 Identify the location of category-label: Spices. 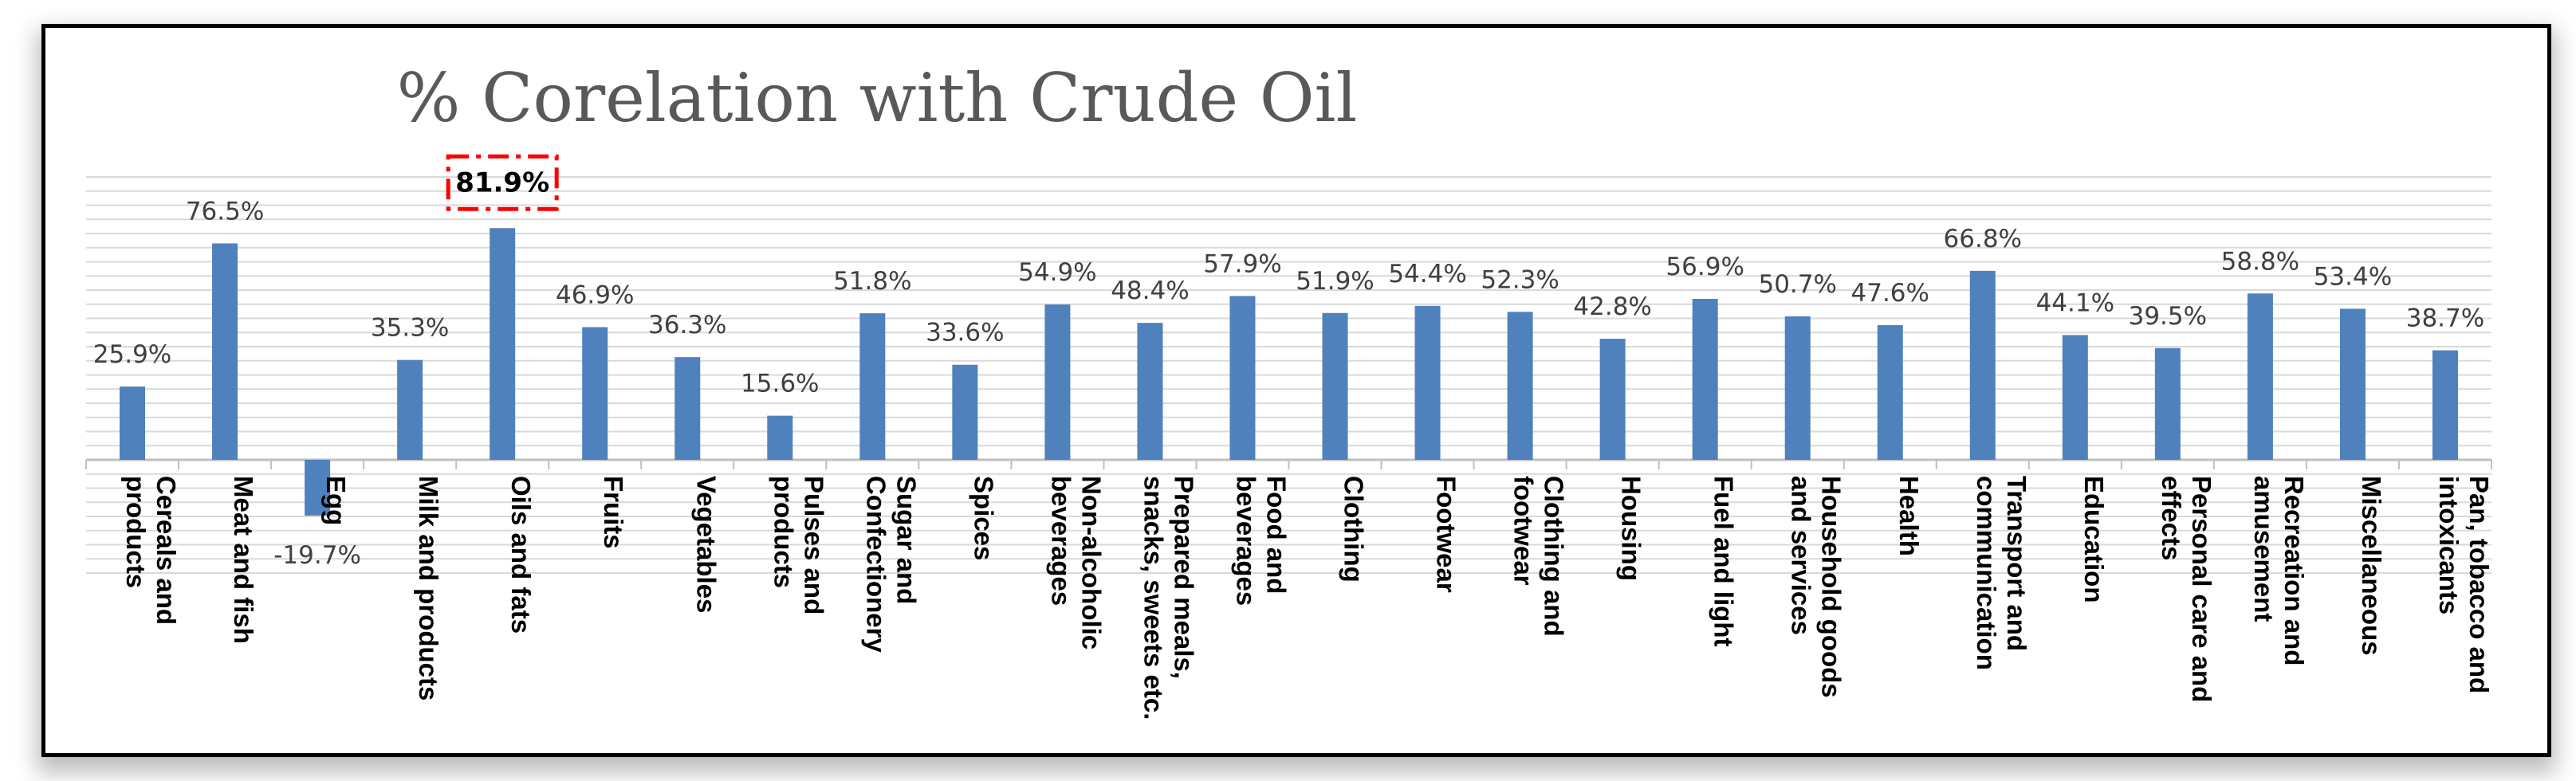
(983, 518).